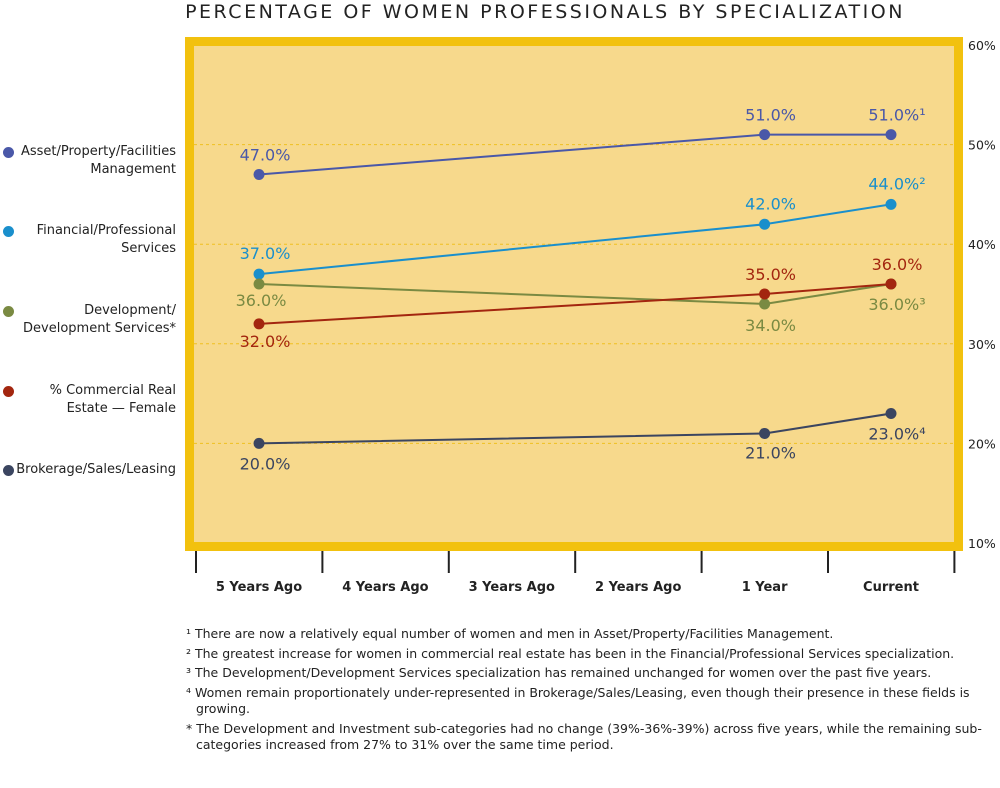  What do you see at coordinates (106, 230) in the screenshot?
I see `legend-label: Financial/Professional` at bounding box center [106, 230].